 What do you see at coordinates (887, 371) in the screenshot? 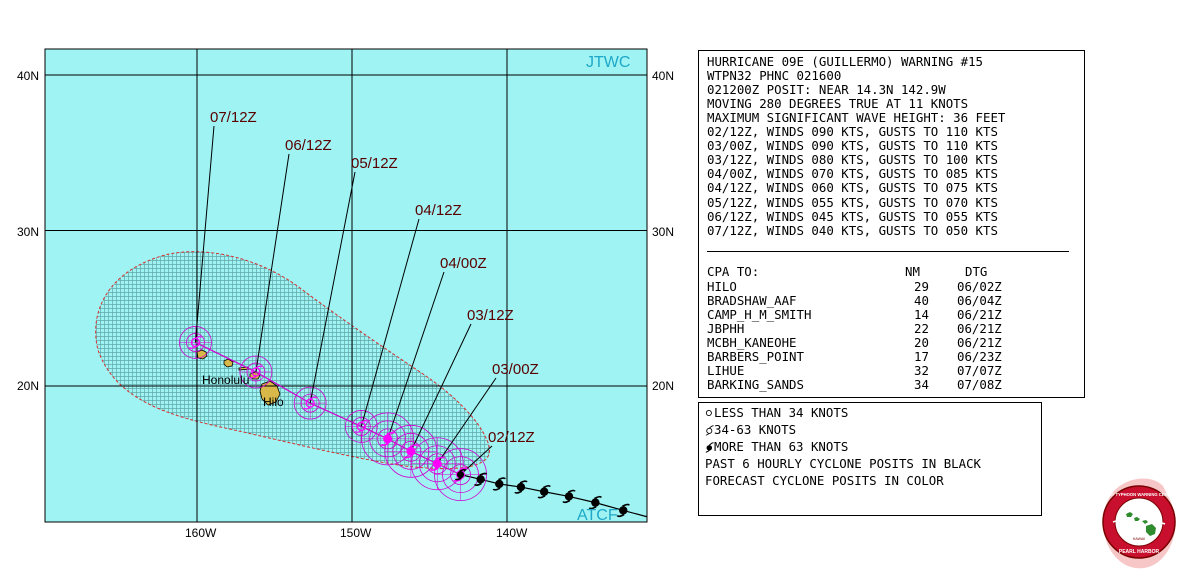
I see `cpa-row: LIHUE 32 07/07Z` at bounding box center [887, 371].